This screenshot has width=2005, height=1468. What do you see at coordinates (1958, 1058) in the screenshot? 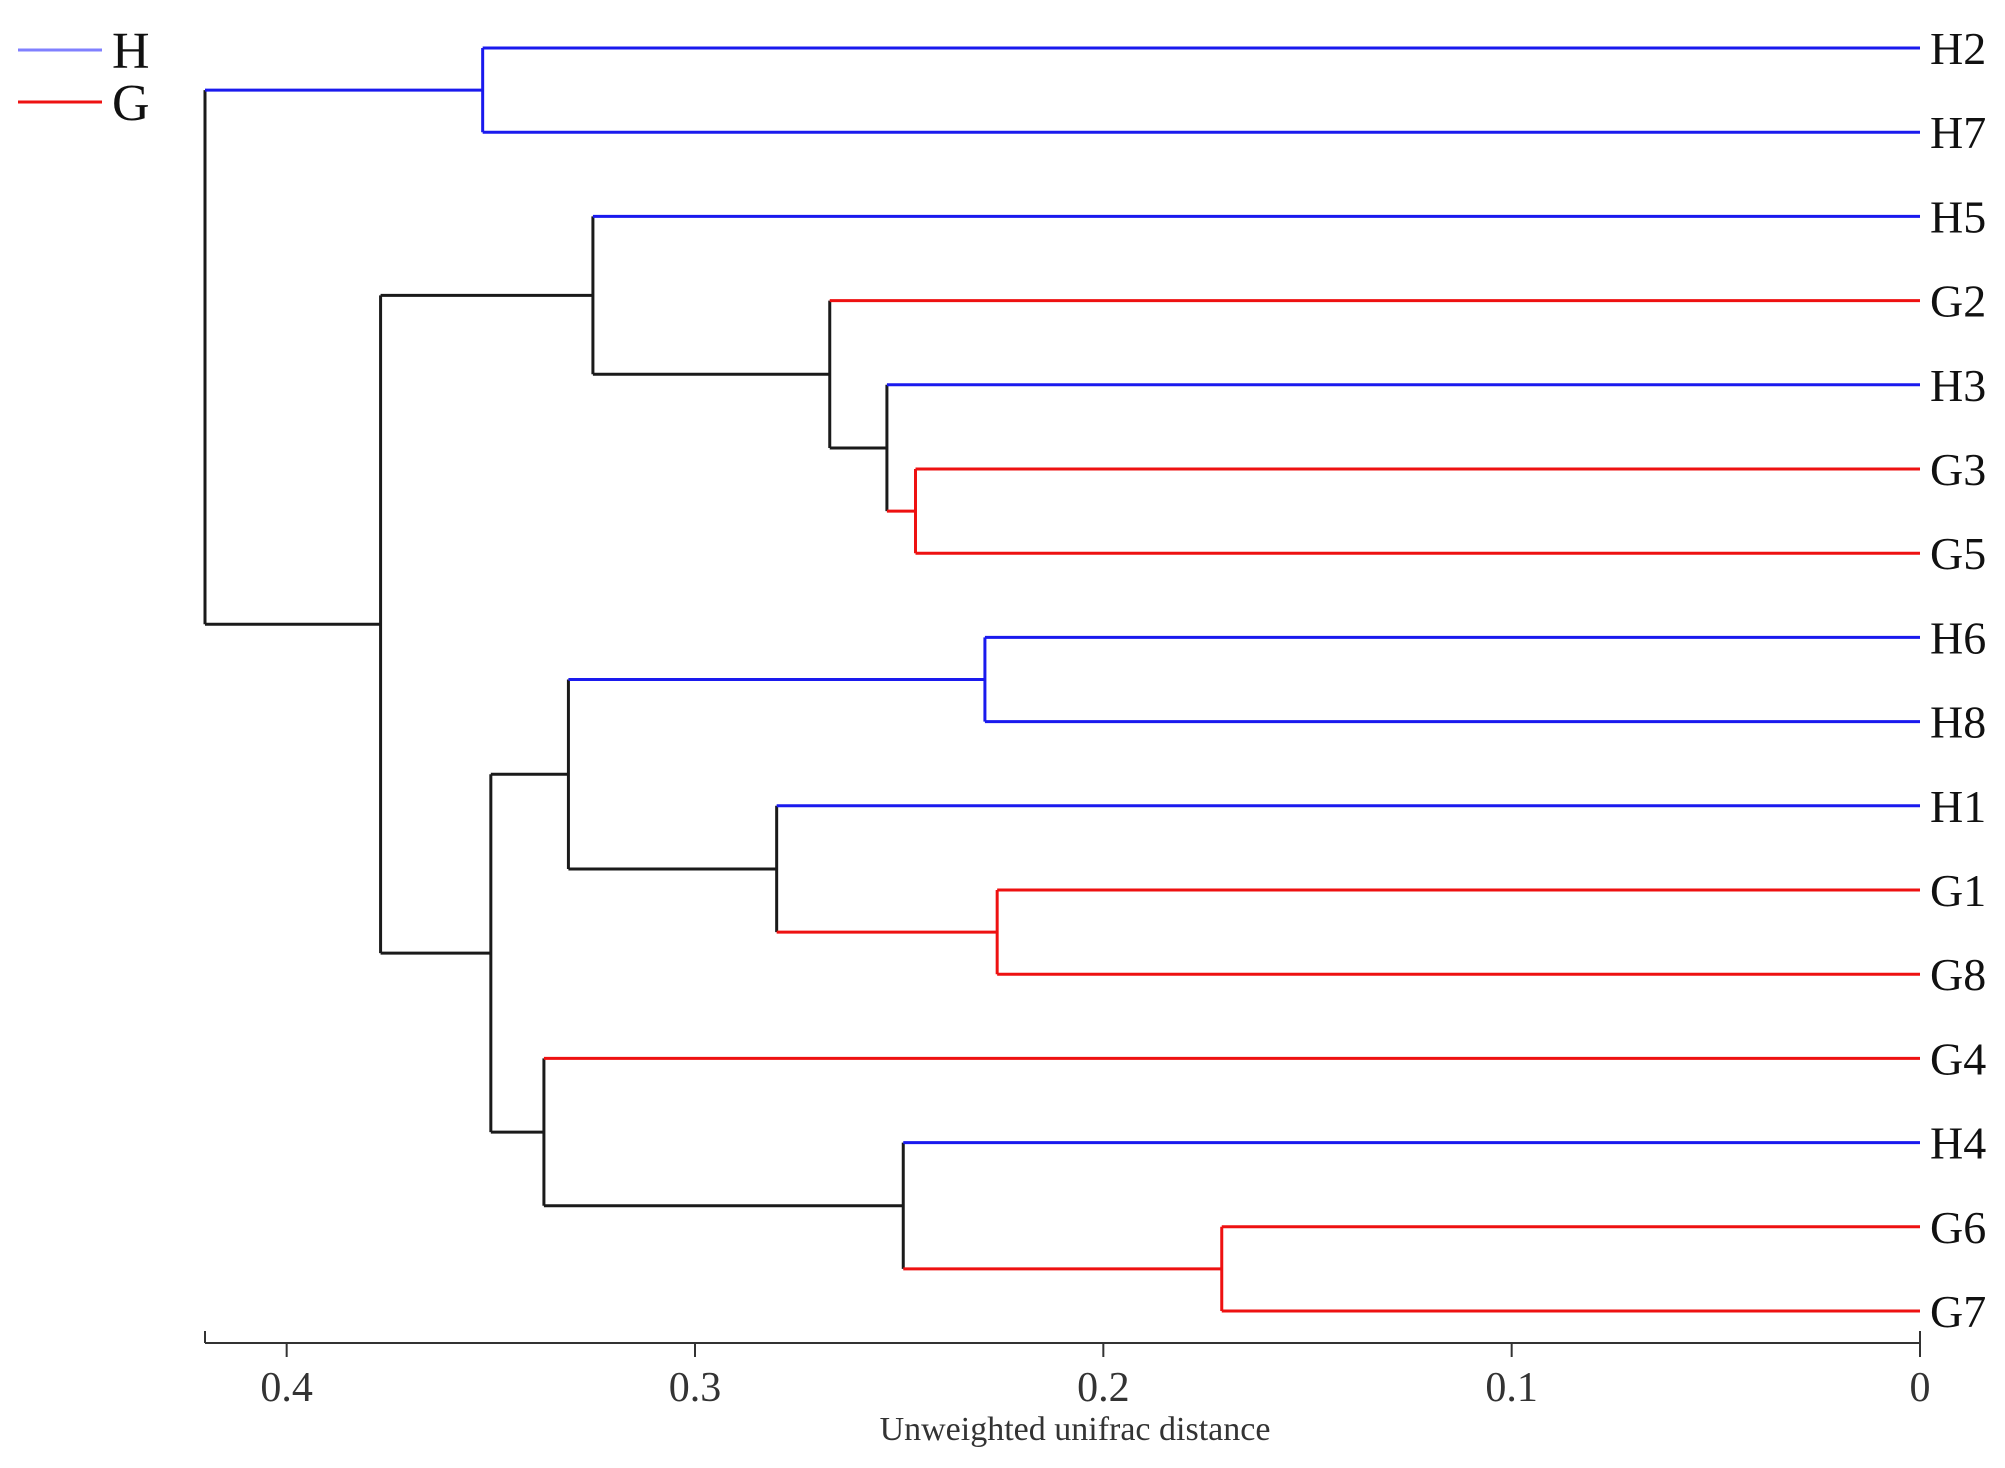
I see `leaf-label-G4: G4` at bounding box center [1958, 1058].